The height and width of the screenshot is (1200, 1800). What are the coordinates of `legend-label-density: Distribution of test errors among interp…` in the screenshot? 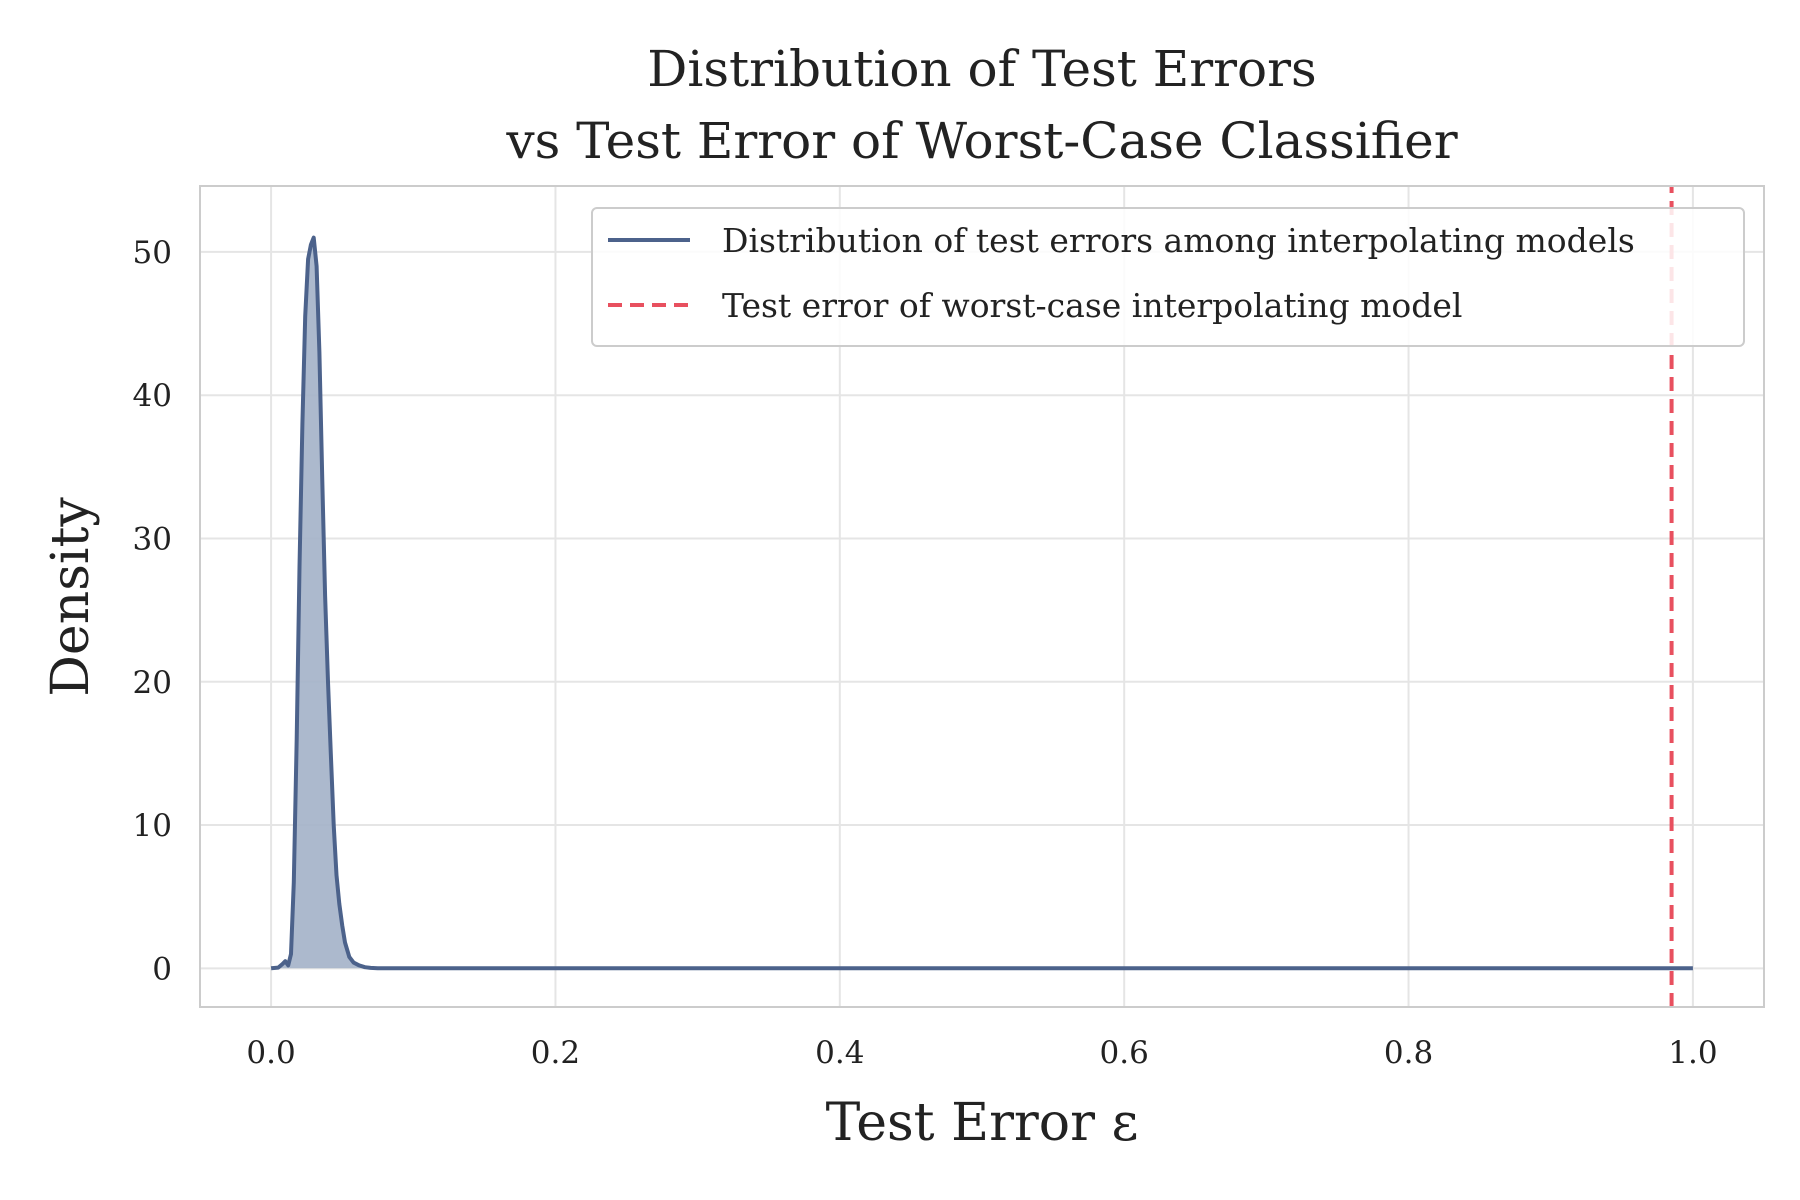 It's located at (1178, 240).